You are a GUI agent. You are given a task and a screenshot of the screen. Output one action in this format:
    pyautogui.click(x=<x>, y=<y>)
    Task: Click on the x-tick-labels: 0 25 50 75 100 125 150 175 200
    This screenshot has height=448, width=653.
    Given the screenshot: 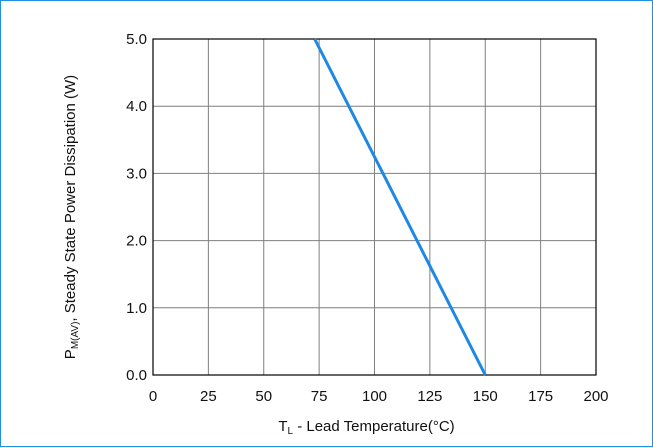 What is the action you would take?
    pyautogui.click(x=379, y=396)
    